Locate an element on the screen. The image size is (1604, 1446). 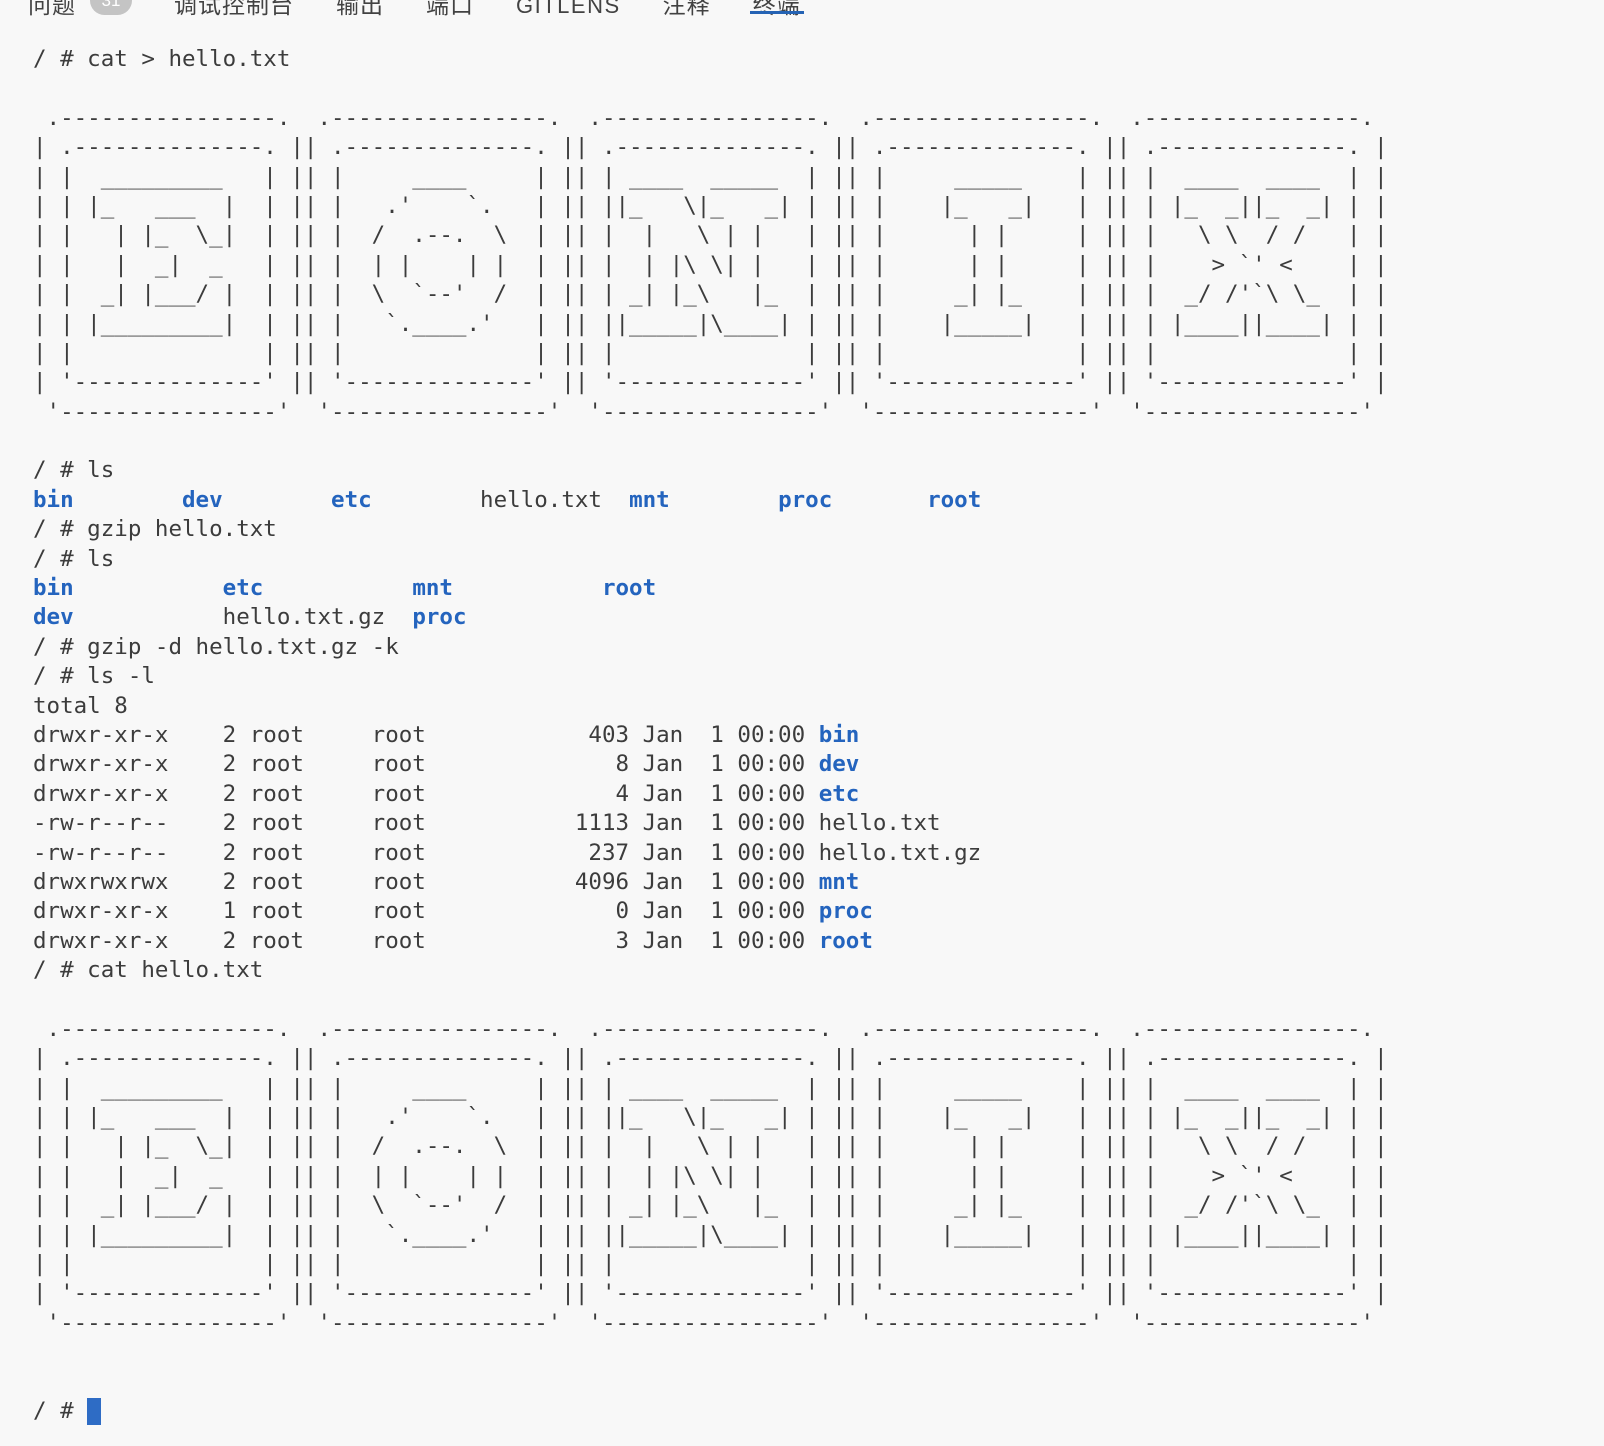
terminal-text: drwxr-xr-x 2 root root 4 Jan 1 00:00 is located at coordinates (426, 793).